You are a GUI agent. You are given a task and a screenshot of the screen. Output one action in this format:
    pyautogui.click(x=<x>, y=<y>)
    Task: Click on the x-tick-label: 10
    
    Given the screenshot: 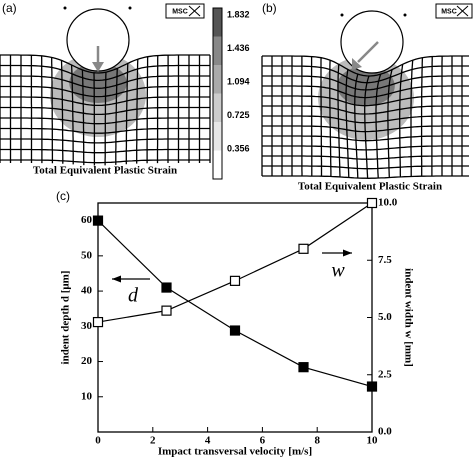 What is the action you would take?
    pyautogui.click(x=373, y=441)
    